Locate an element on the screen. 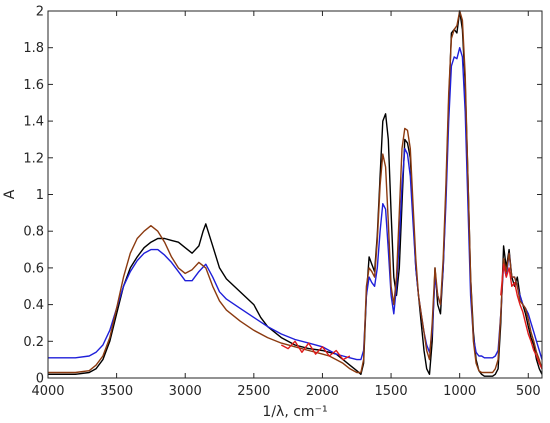  x-tick-label: 500 is located at coordinates (528, 391).